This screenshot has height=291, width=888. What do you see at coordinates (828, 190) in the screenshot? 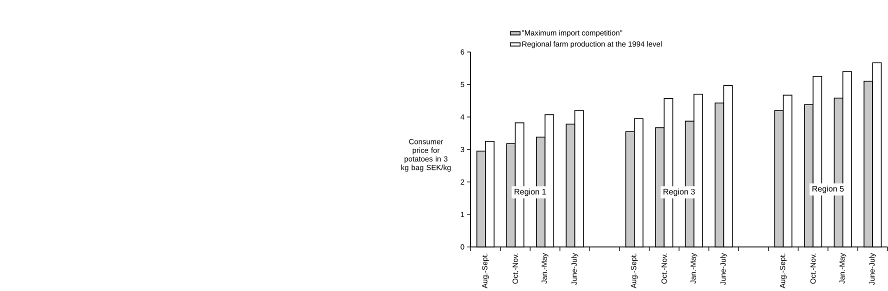
I see `annotation: Region 5` at bounding box center [828, 190].